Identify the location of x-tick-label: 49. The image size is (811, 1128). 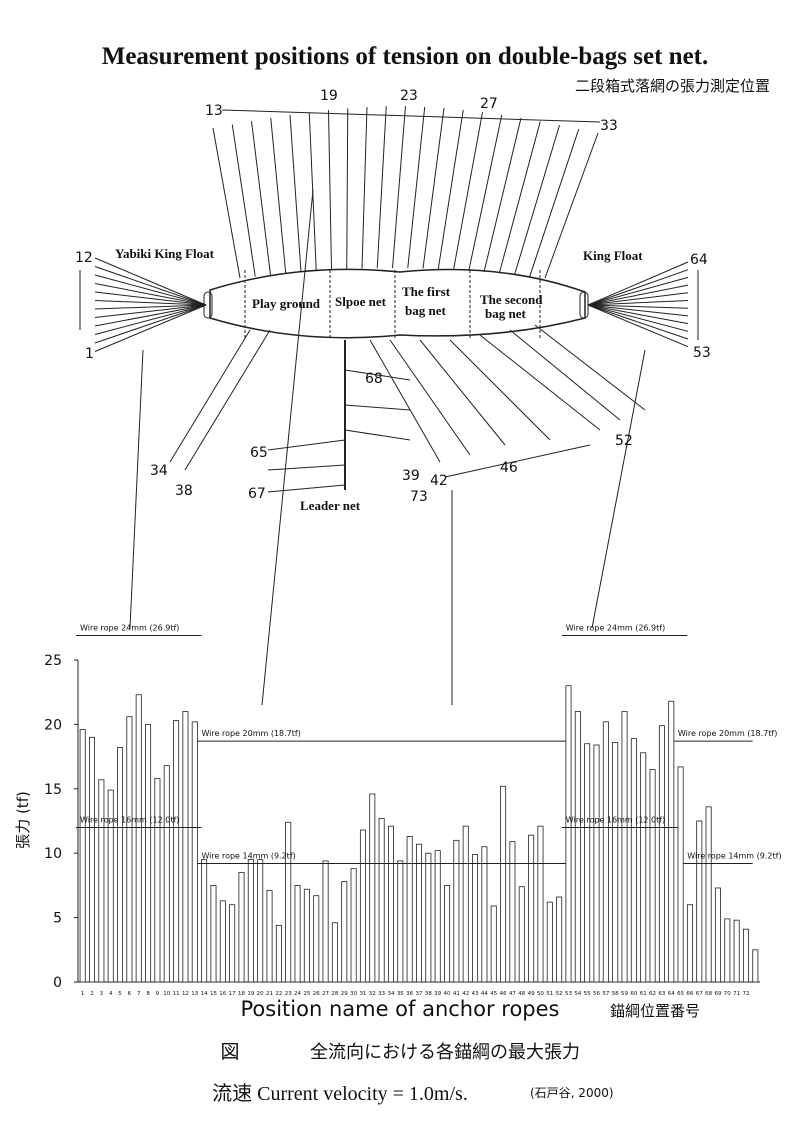
(531, 994).